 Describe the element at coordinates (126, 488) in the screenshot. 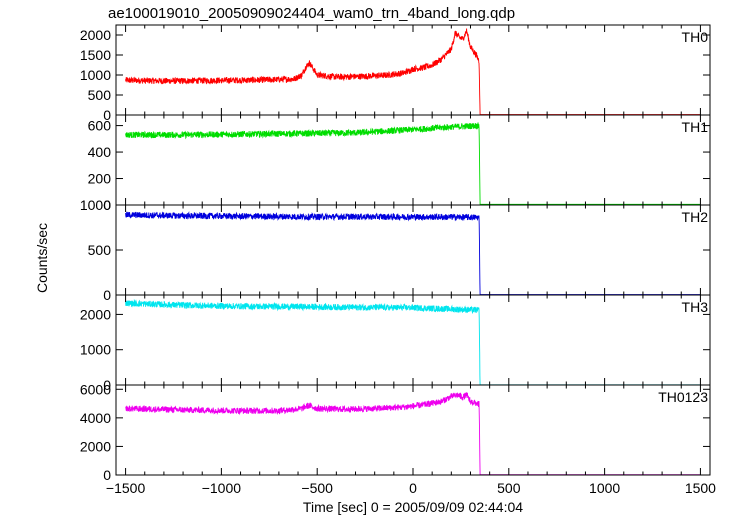

I see `x-tick-label: −1500` at that location.